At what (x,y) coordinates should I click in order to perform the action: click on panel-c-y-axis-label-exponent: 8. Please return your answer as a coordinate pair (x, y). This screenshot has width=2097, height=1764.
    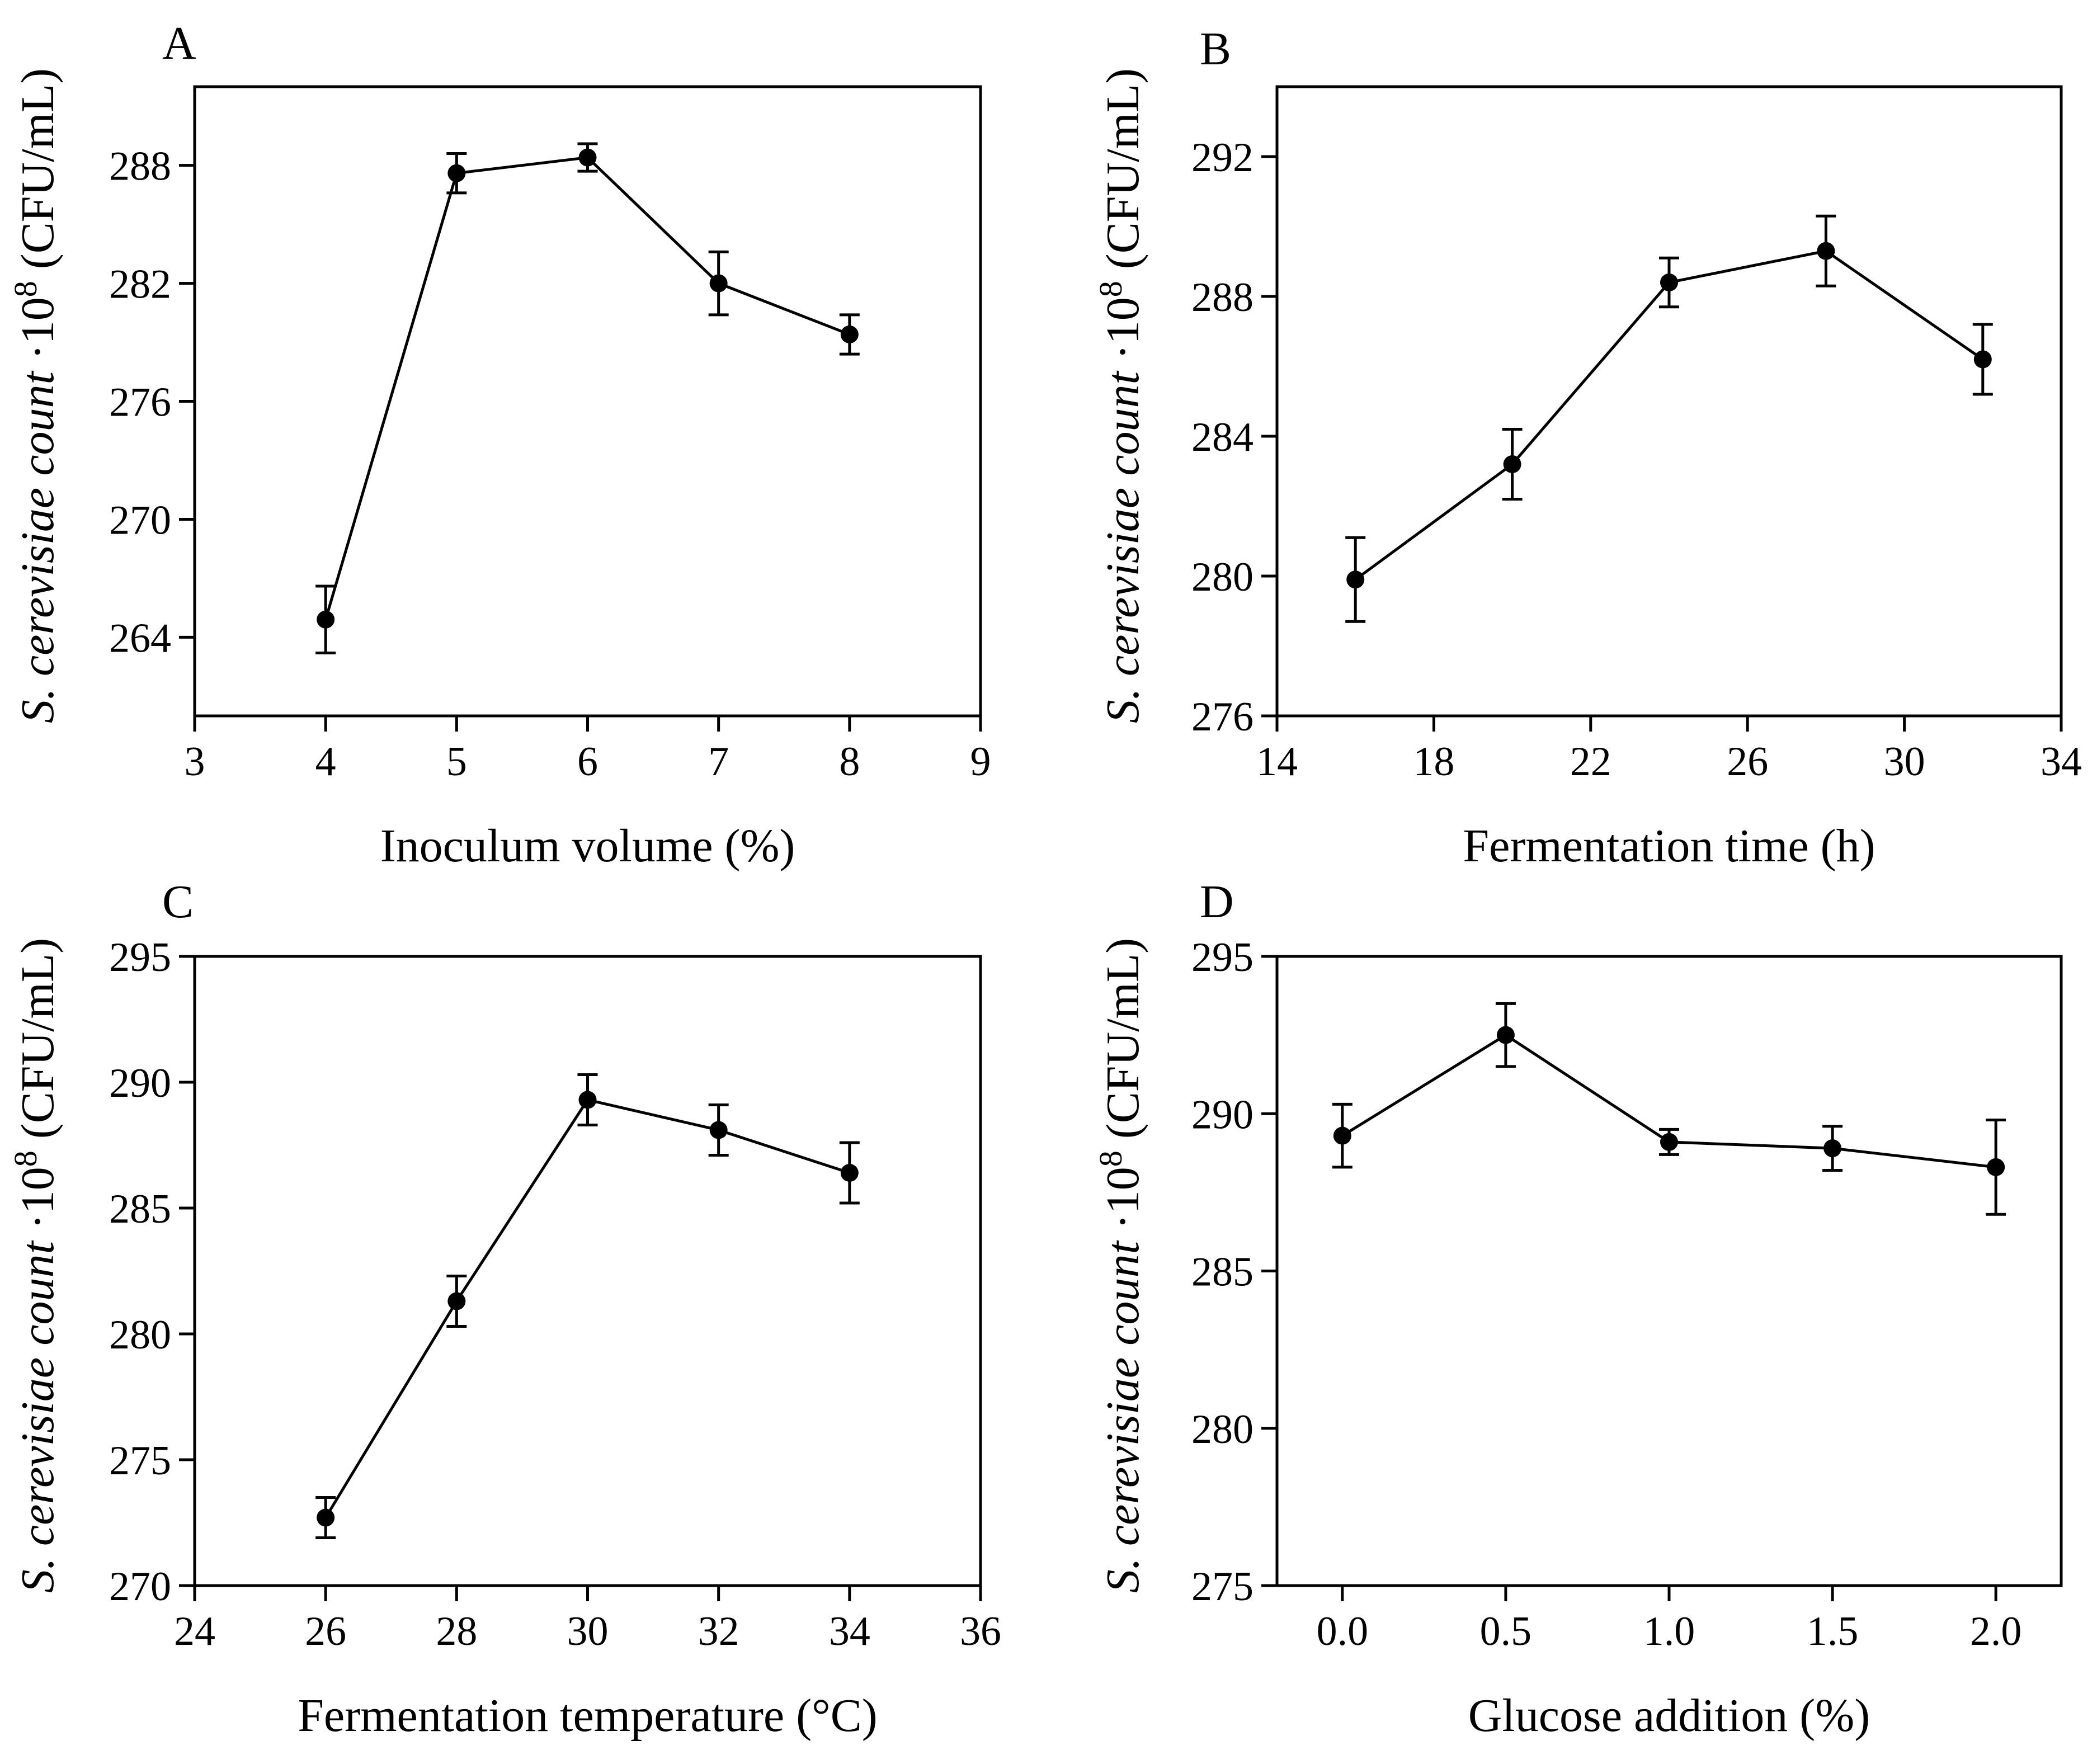
    Looking at the image, I should click on (25, 1158).